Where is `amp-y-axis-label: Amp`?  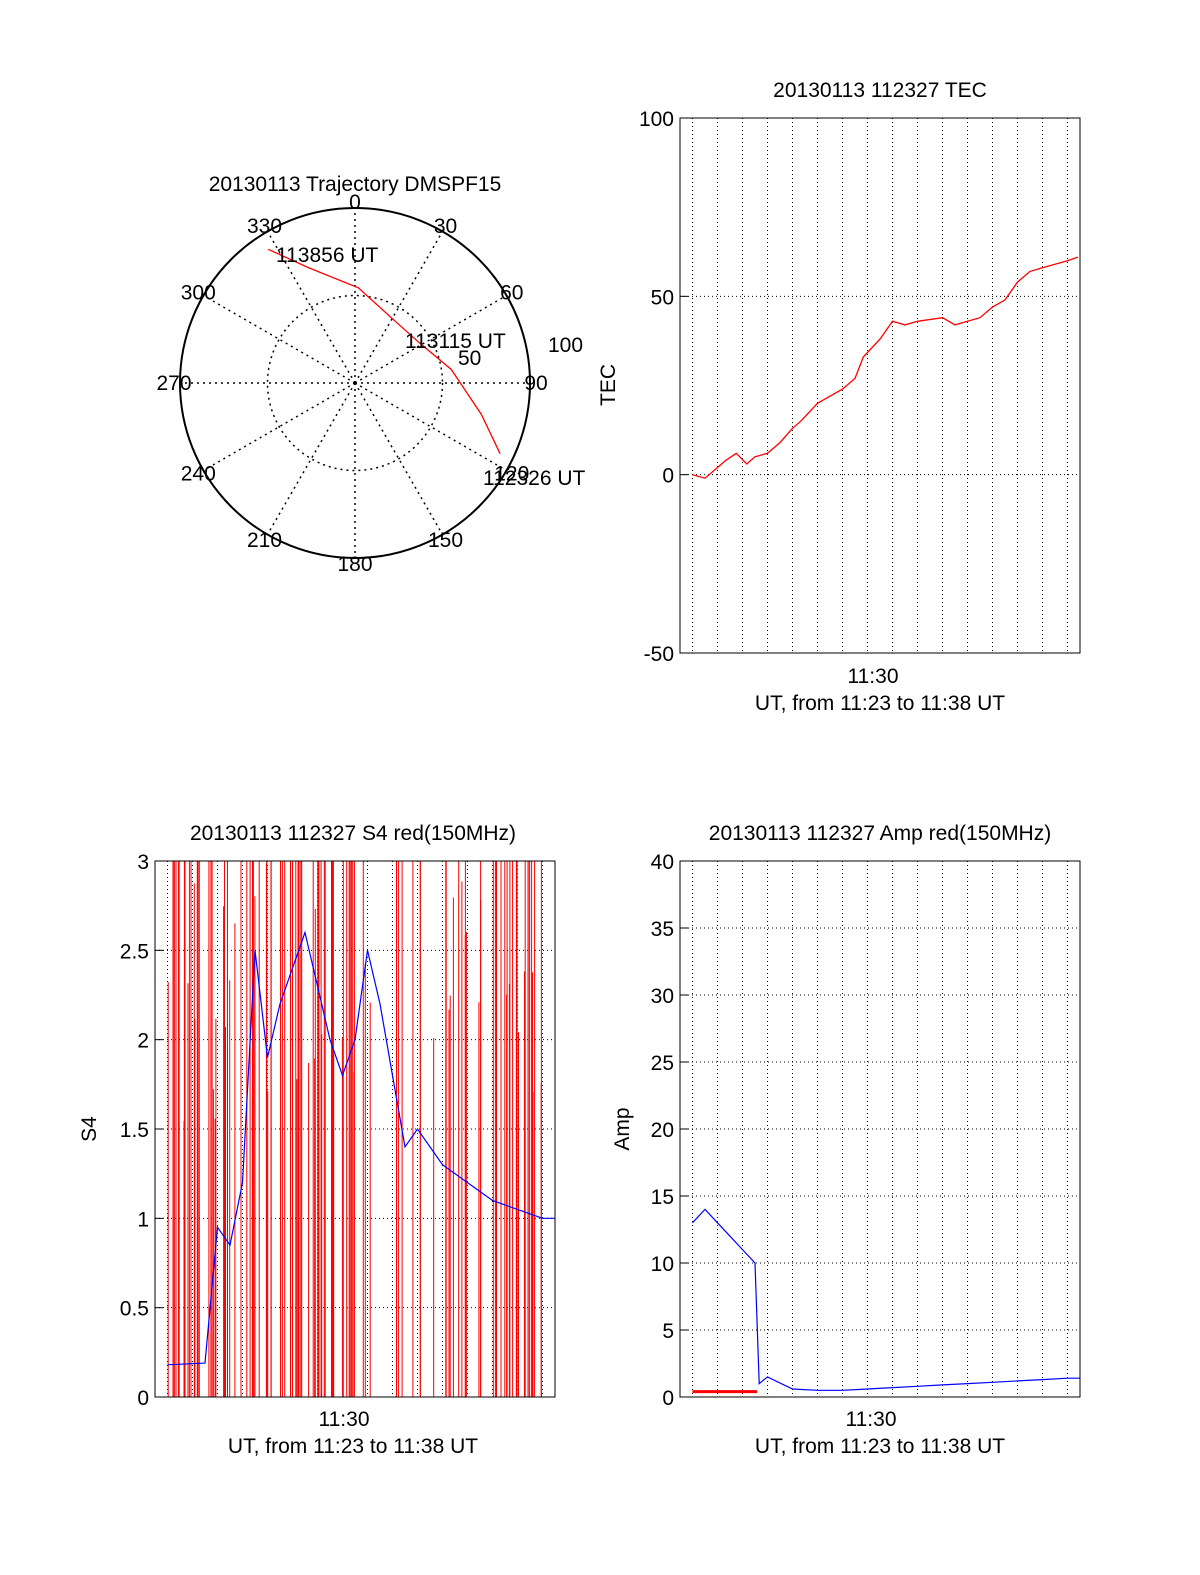 amp-y-axis-label: Amp is located at coordinates (622, 1128).